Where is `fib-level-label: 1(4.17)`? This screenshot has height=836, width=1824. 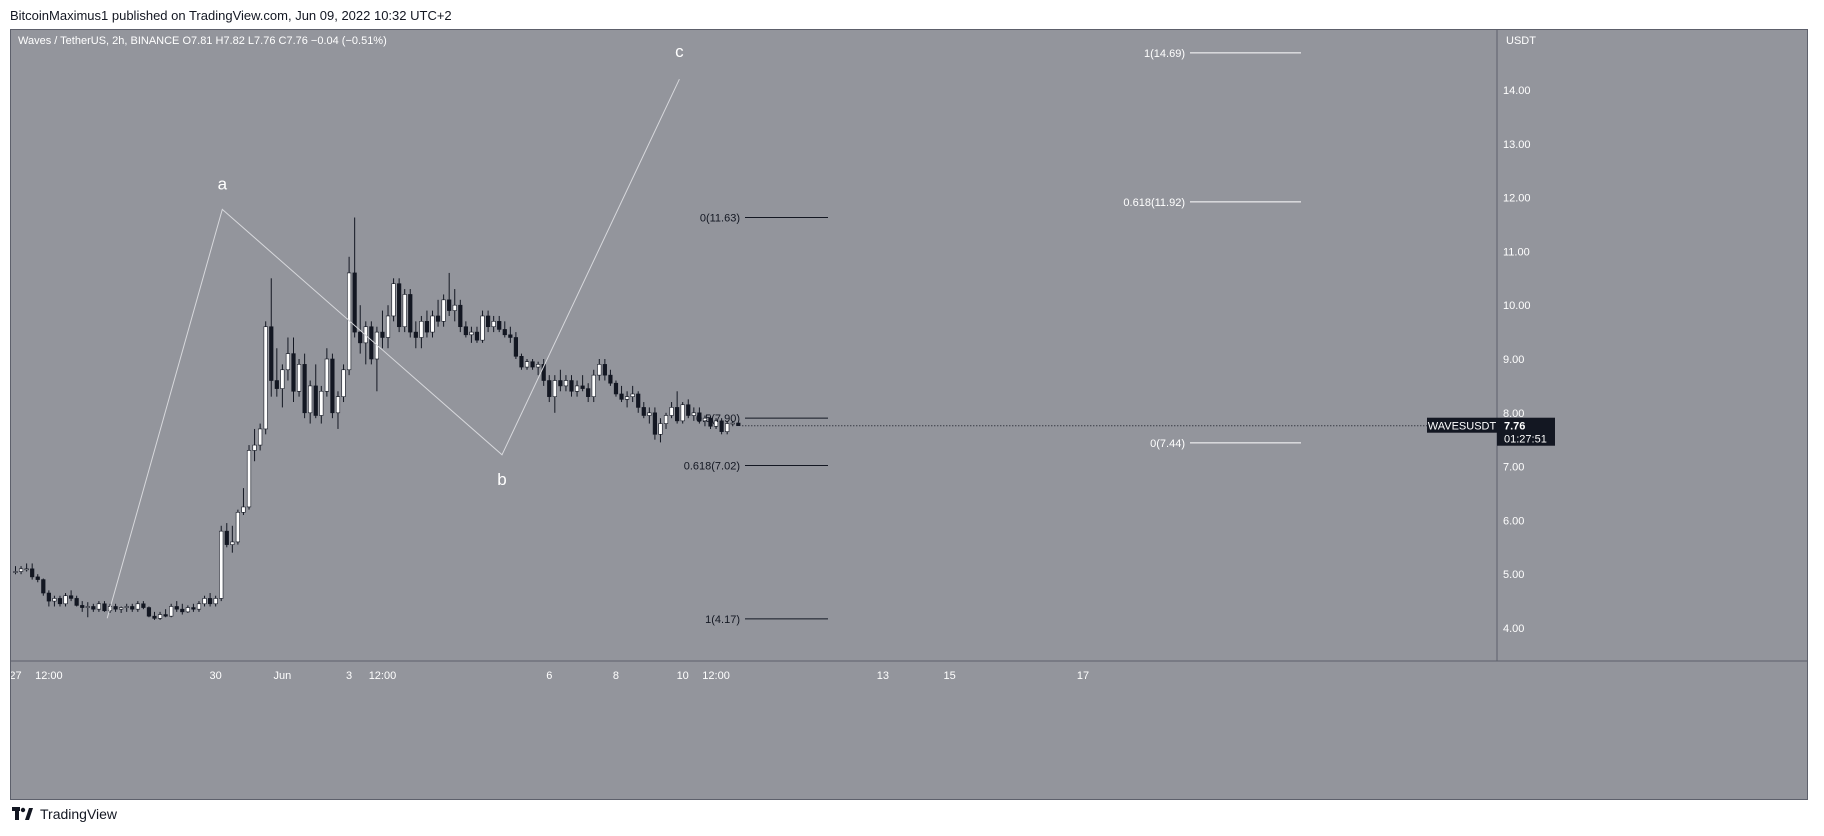
fib-level-label: 1(4.17) is located at coordinates (722, 620).